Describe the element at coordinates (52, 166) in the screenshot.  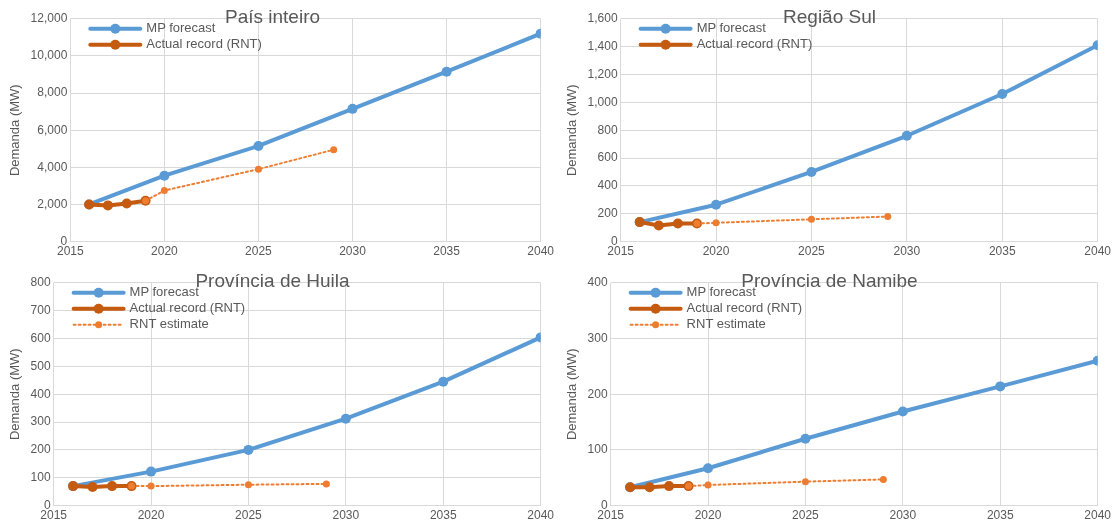
I see `y-tick-label: 4,000` at that location.